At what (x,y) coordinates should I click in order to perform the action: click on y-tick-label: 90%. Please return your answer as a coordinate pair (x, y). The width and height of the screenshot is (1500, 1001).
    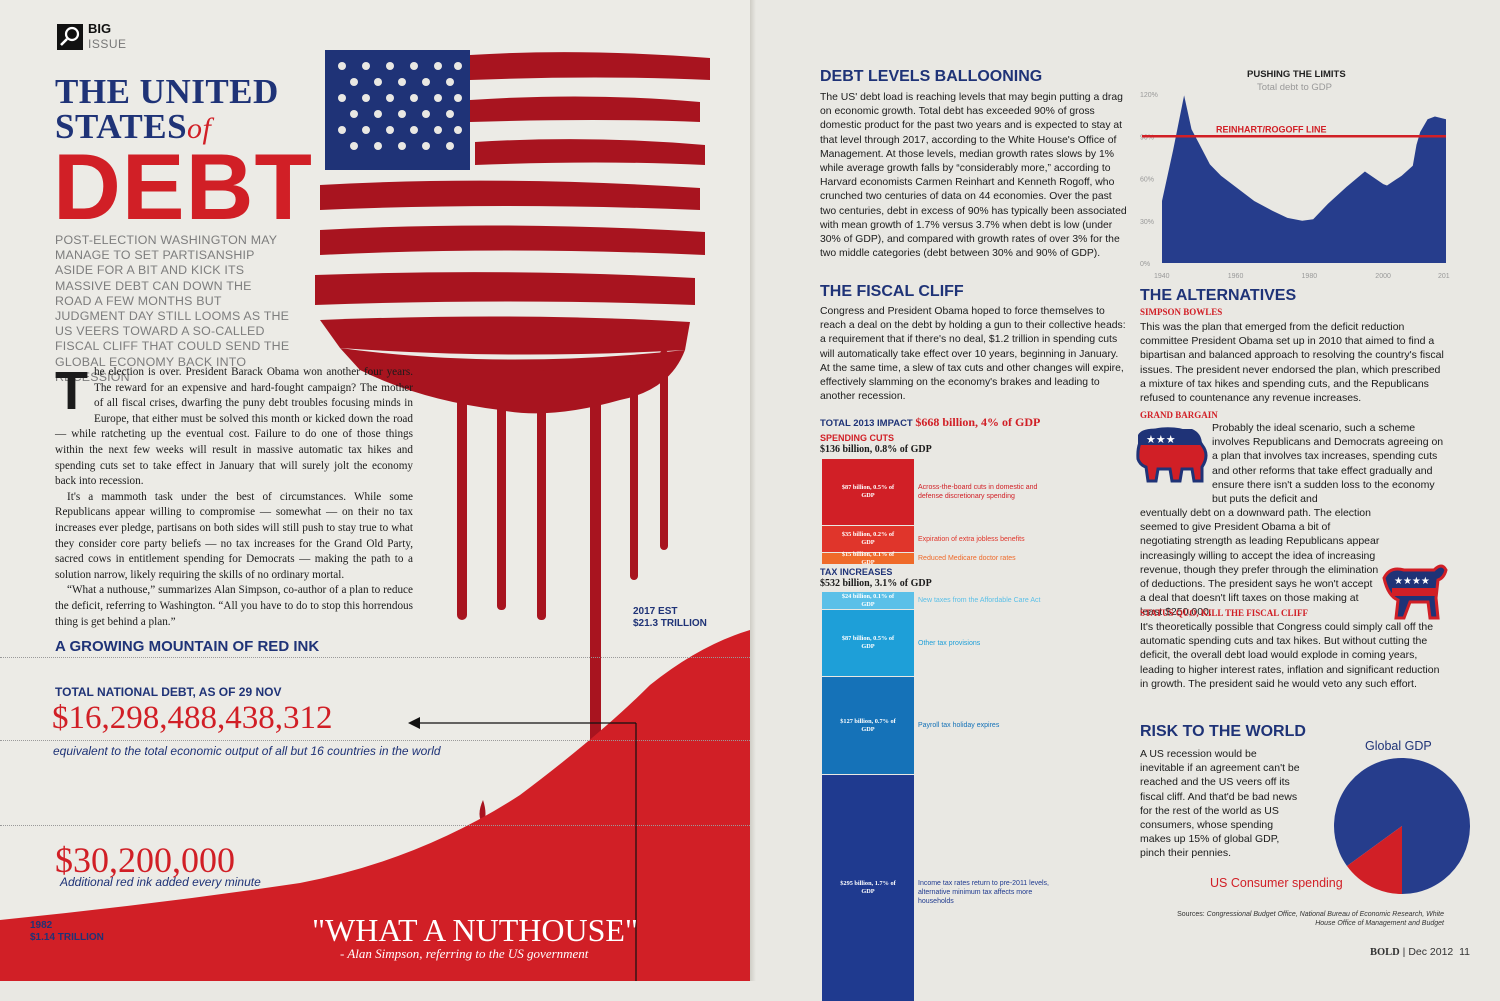
    Looking at the image, I should click on (1147, 137).